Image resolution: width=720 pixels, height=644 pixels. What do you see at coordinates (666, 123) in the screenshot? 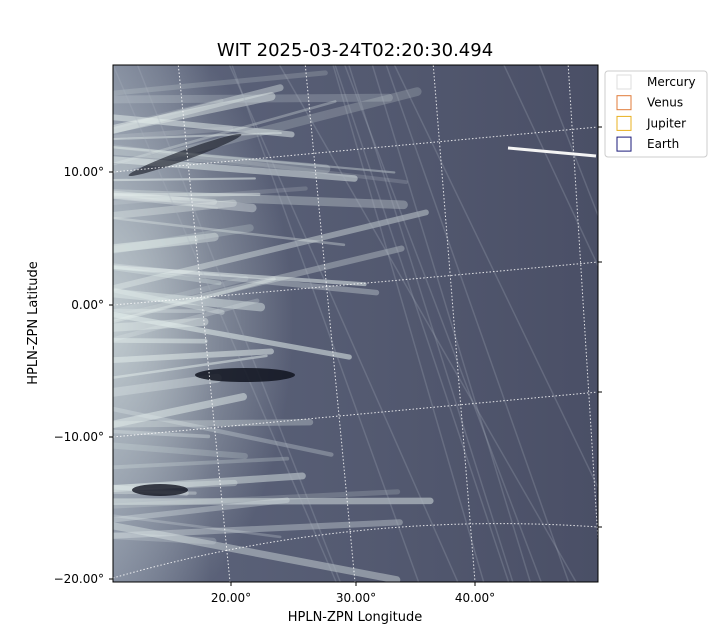
I see `legend-label: Jupiter` at bounding box center [666, 123].